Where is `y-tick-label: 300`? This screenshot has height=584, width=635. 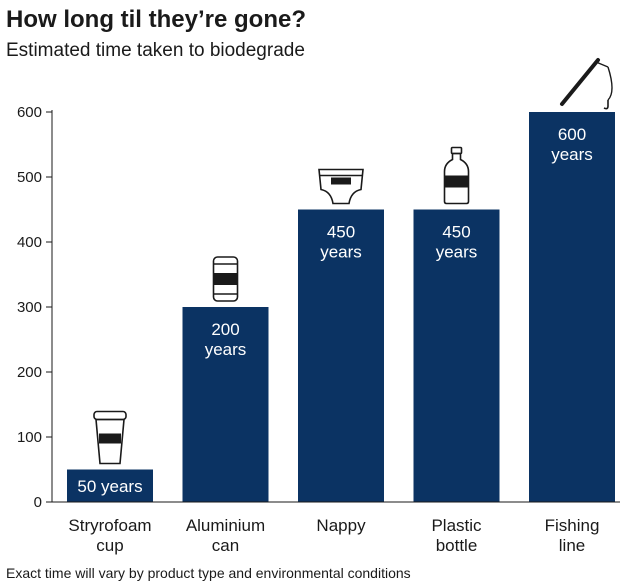 y-tick-label: 300 is located at coordinates (29, 307).